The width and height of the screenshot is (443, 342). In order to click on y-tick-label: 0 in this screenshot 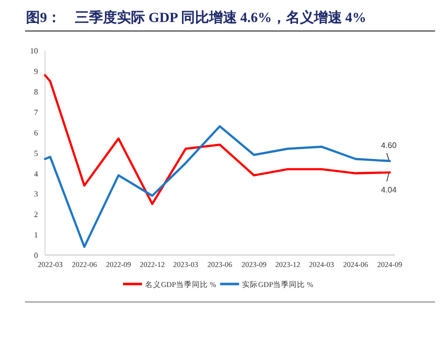, I will do `click(36, 255)`.